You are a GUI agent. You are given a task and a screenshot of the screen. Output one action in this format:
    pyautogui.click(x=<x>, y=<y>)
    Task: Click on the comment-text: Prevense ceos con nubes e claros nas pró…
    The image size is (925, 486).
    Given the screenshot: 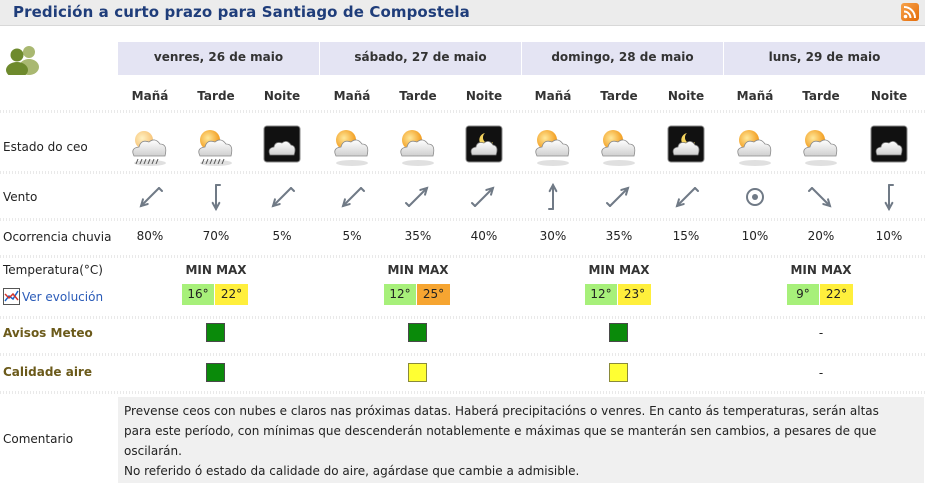 What is the action you would take?
    pyautogui.click(x=521, y=441)
    